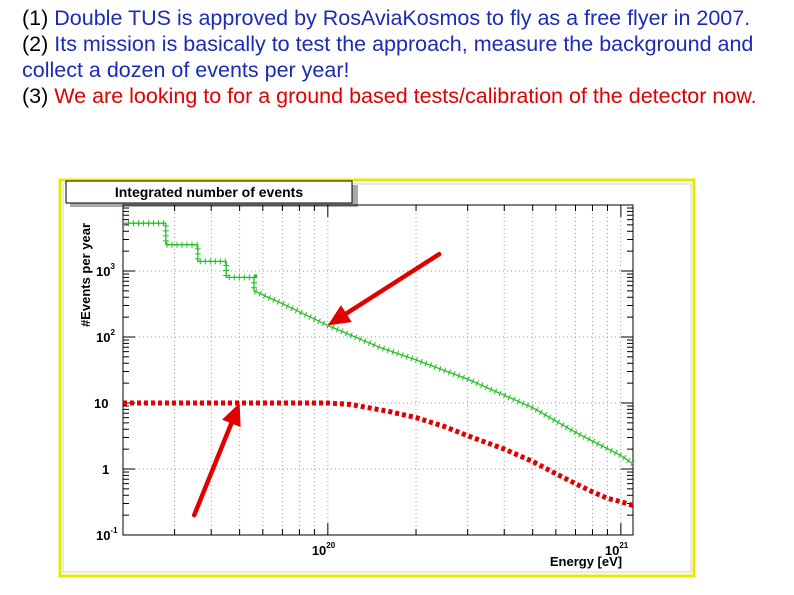  What do you see at coordinates (35, 96) in the screenshot?
I see `bullet-3-number: (3)` at bounding box center [35, 96].